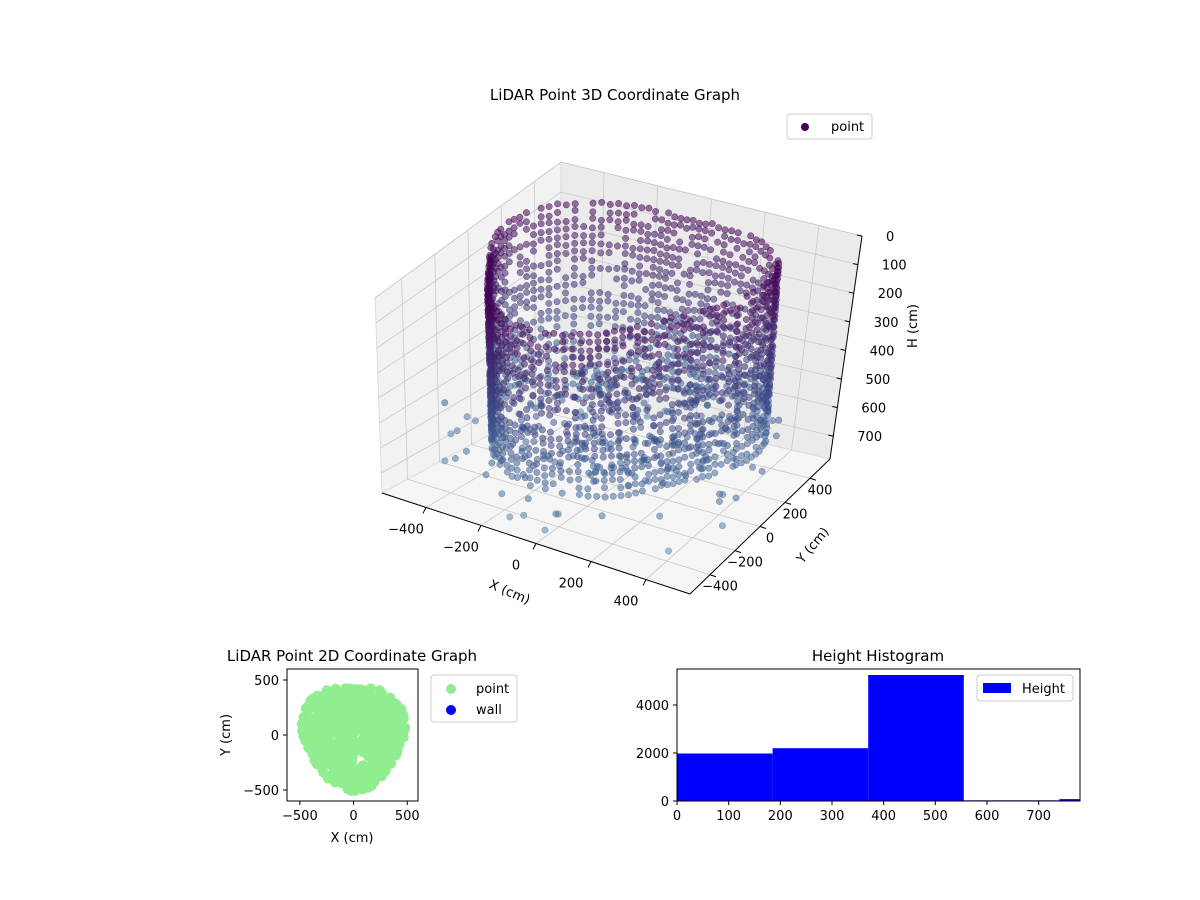 This screenshot has height=900, width=1200. I want to click on z-tick-label-3d: 600, so click(873, 409).